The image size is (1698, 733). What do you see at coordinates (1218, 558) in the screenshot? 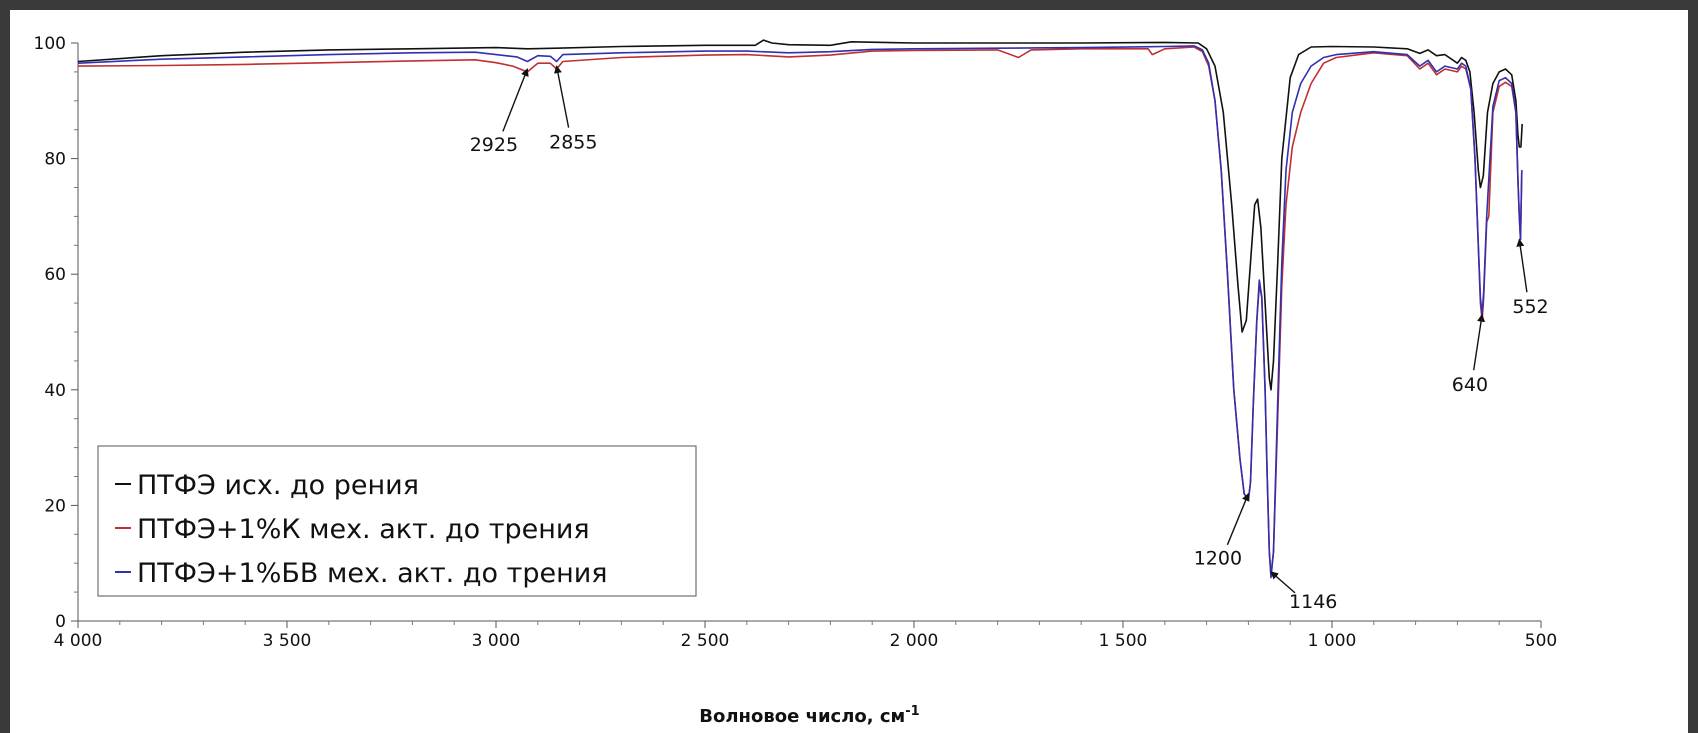
I see `annotation-label-1200: 1200` at bounding box center [1218, 558].